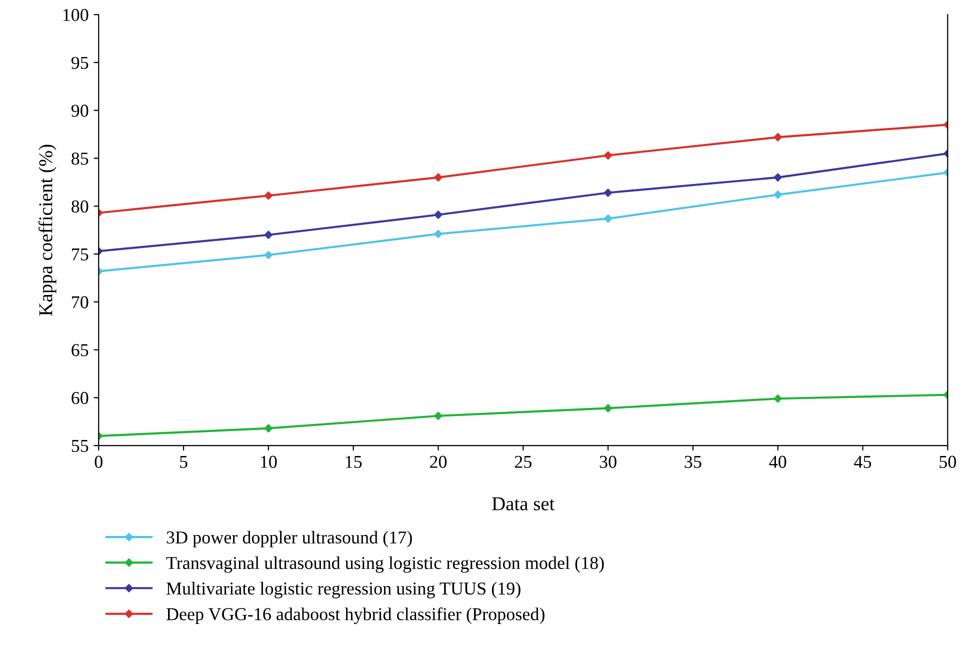 The height and width of the screenshot is (665, 967). Describe the element at coordinates (608, 462) in the screenshot. I see `x-tick-label: 30` at that location.